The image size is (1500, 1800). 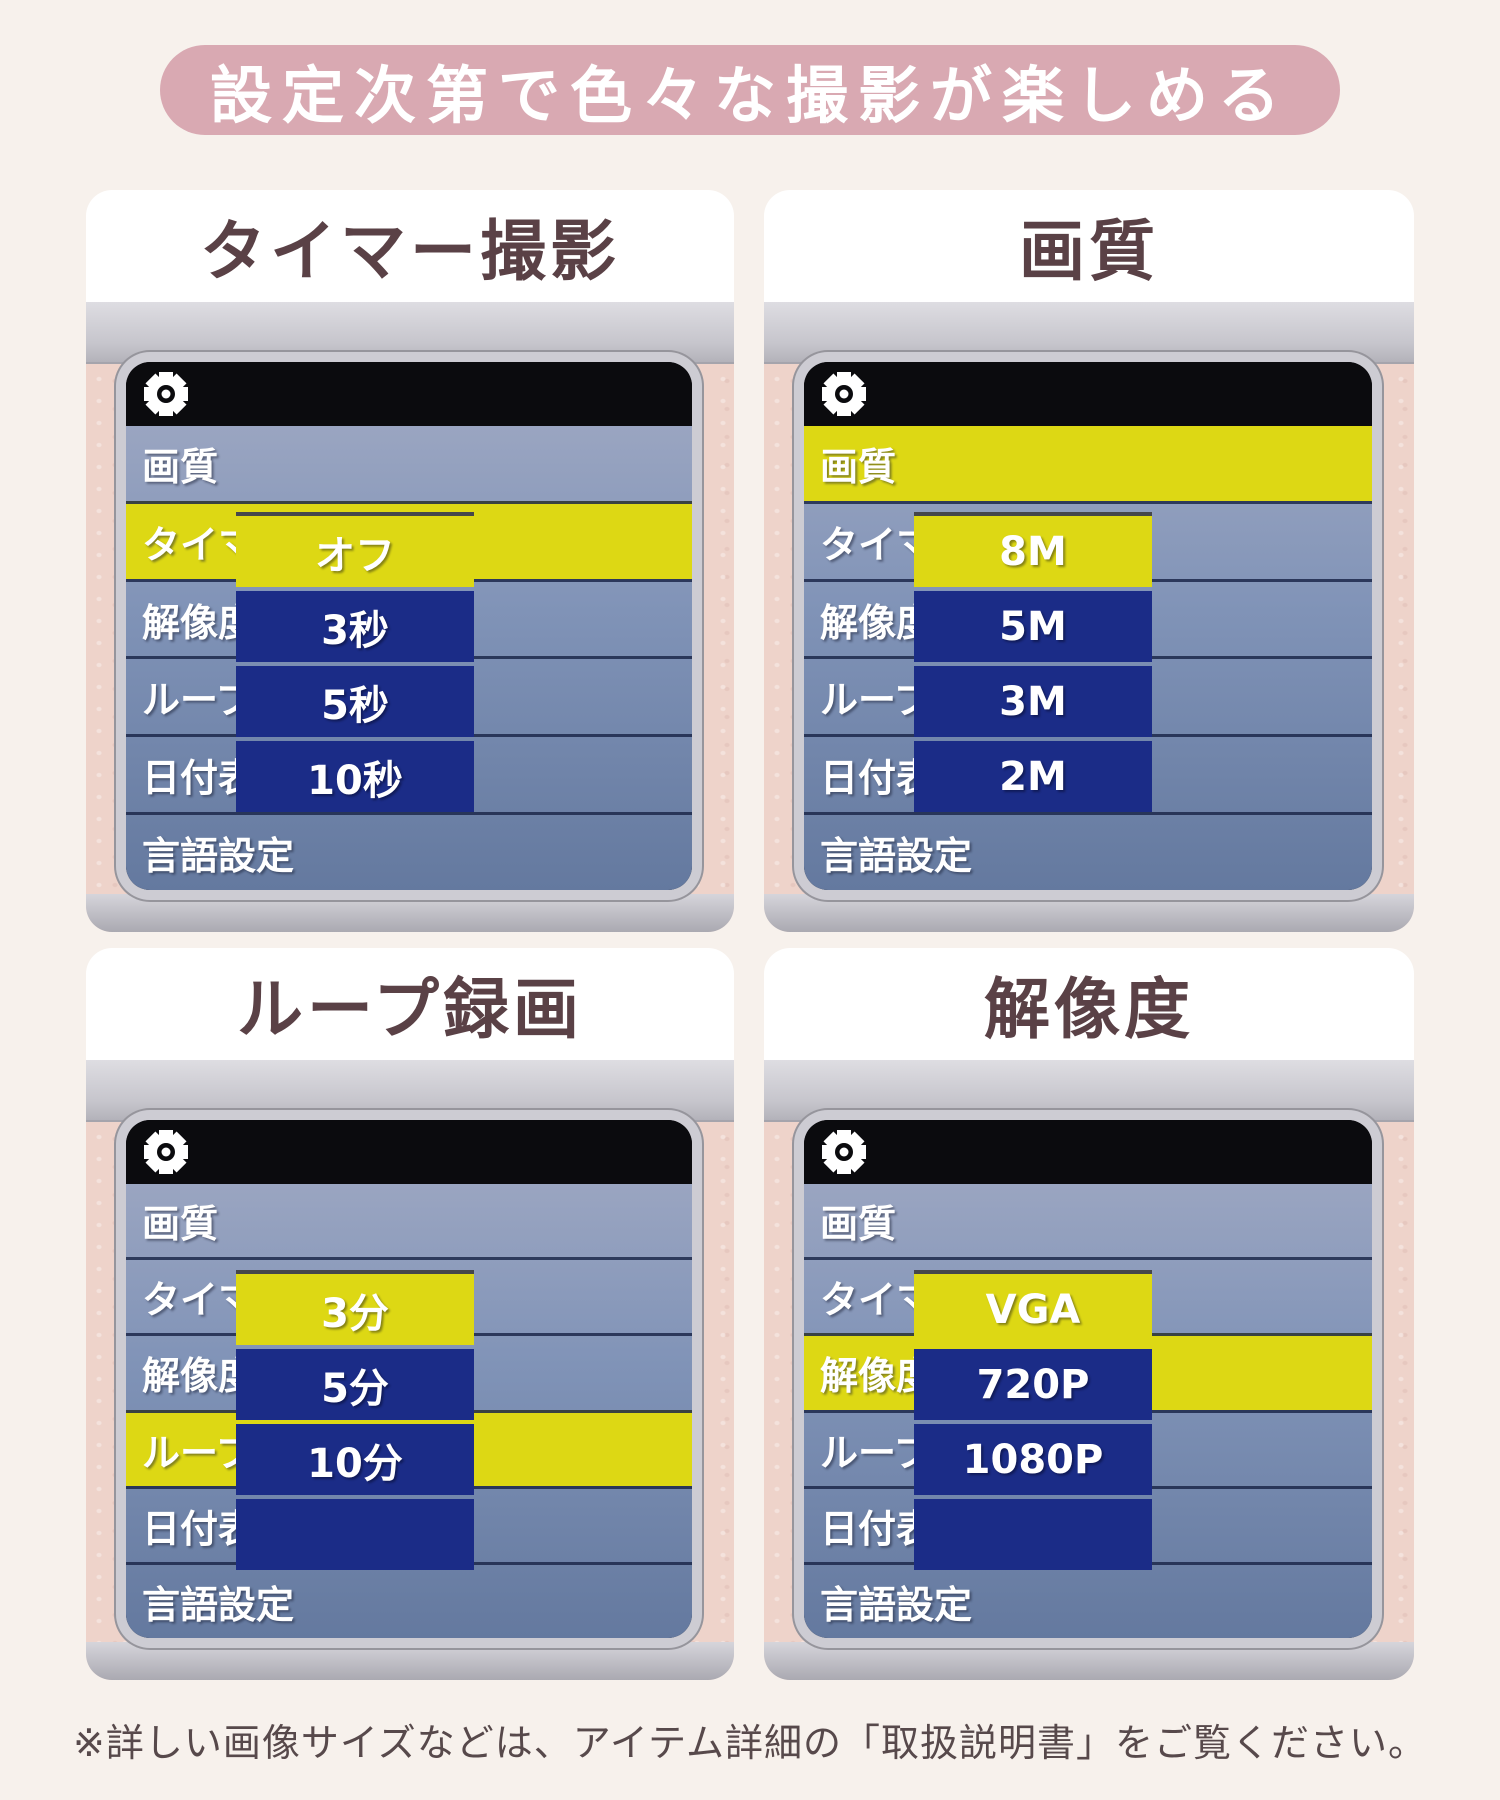 I want to click on lcd-screen: 画質 タイマ 解像度 ループ 日付表 言語設定 VGA 720P 1080P, so click(x=1088, y=1379).